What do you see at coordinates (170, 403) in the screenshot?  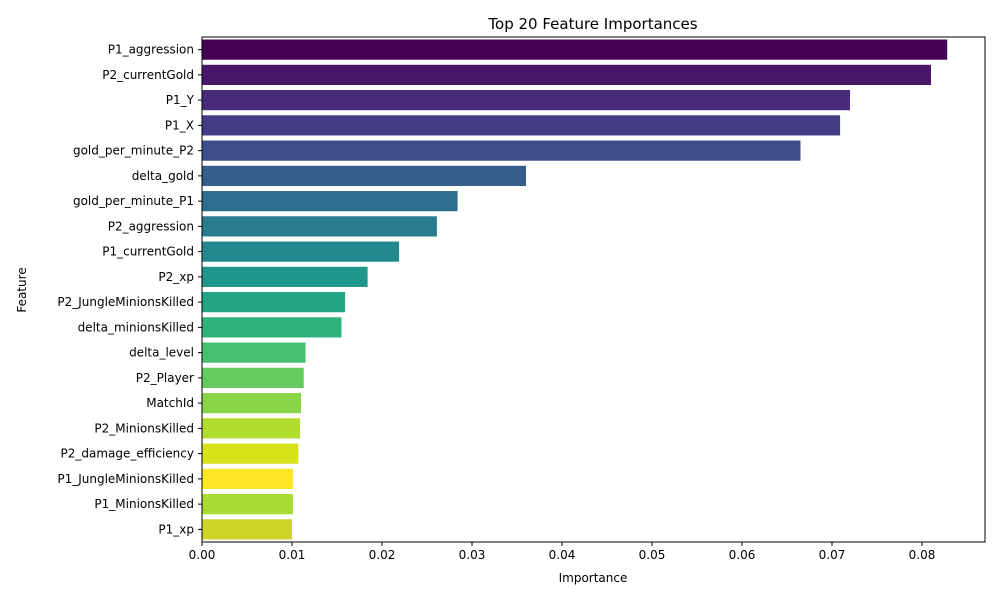 I see `y-tick-label: MatchId` at bounding box center [170, 403].